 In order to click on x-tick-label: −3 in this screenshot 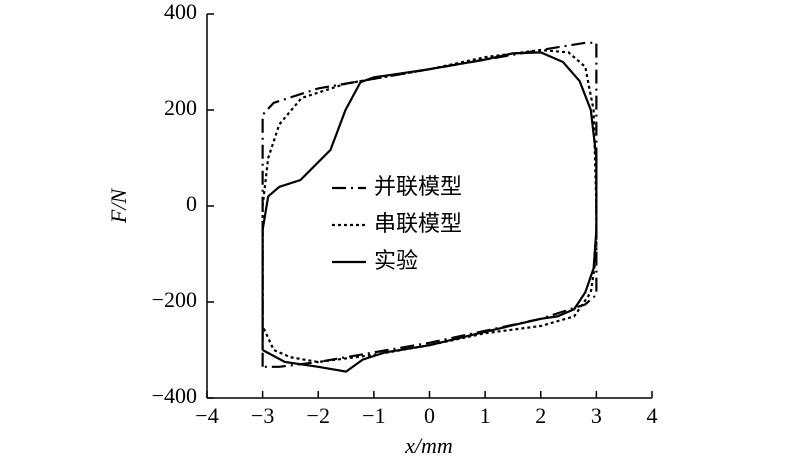, I will do `click(262, 415)`.